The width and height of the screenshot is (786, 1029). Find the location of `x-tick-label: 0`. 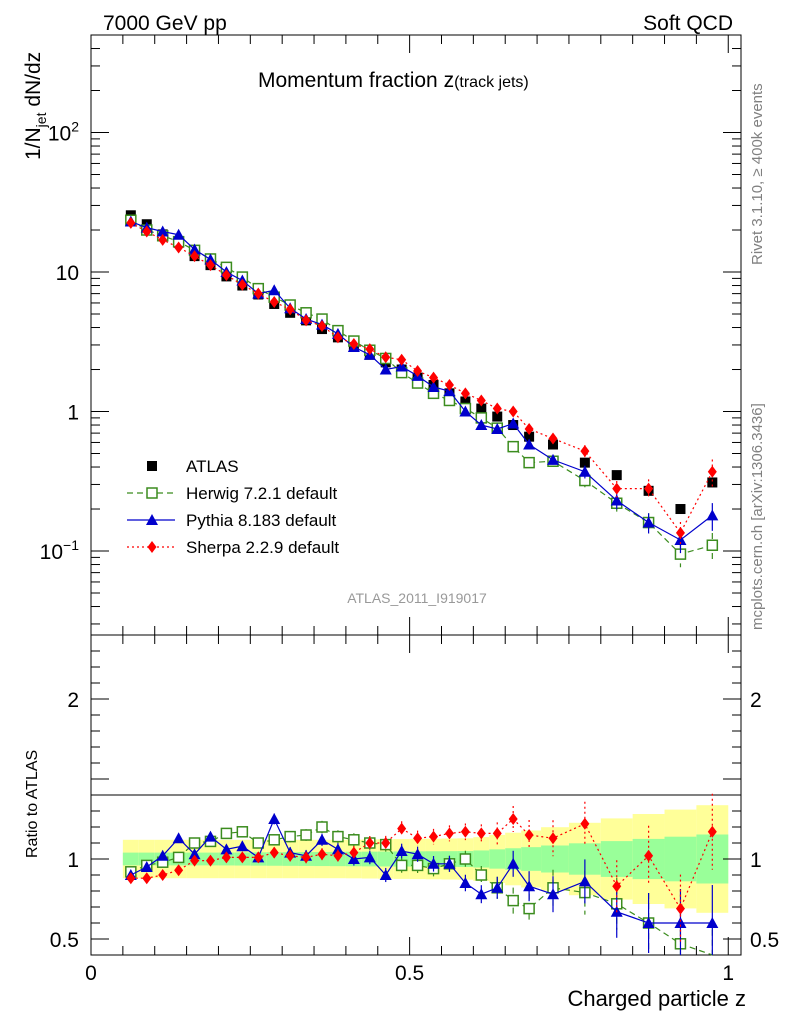

x-tick-label: 0 is located at coordinates (91, 973).